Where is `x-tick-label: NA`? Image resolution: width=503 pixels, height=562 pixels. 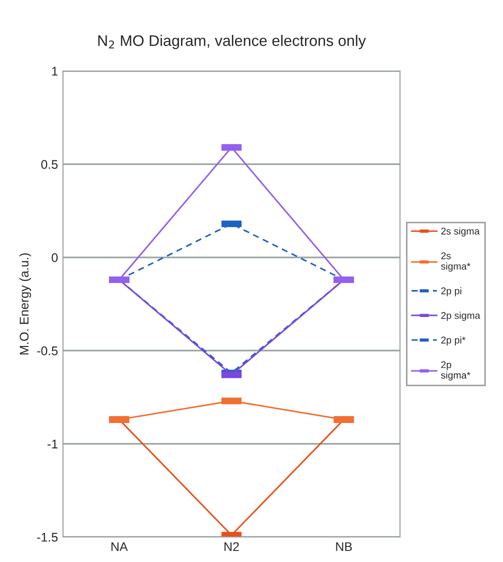 x-tick-label: NA is located at coordinates (120, 546).